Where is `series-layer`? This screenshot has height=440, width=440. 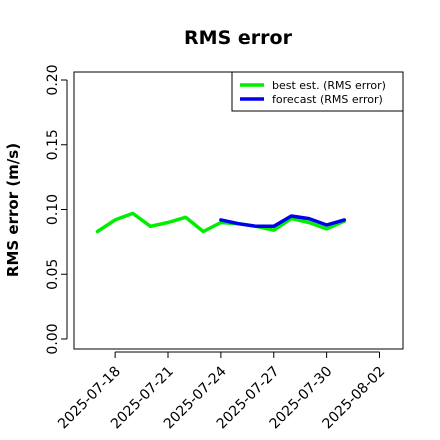
series-layer is located at coordinates (221, 222).